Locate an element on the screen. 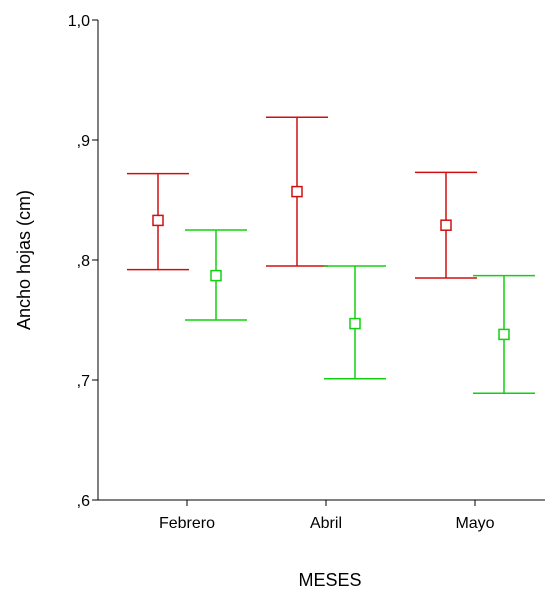 Image resolution: width=553 pixels, height=600 pixels. y-tick-label: ,8 is located at coordinates (83, 261).